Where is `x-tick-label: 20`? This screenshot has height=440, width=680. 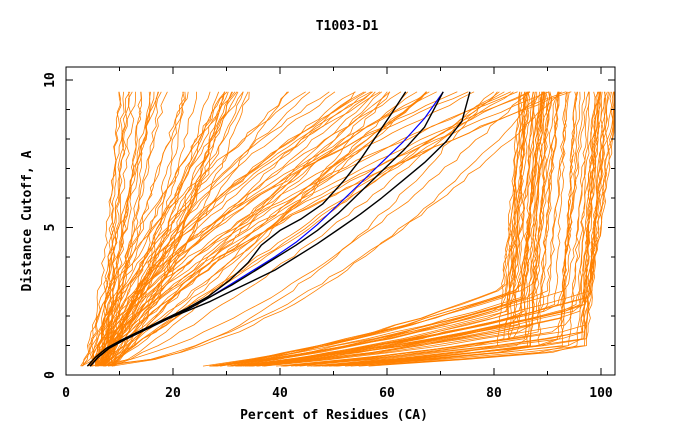
x-tick-label: 20 is located at coordinates (173, 393).